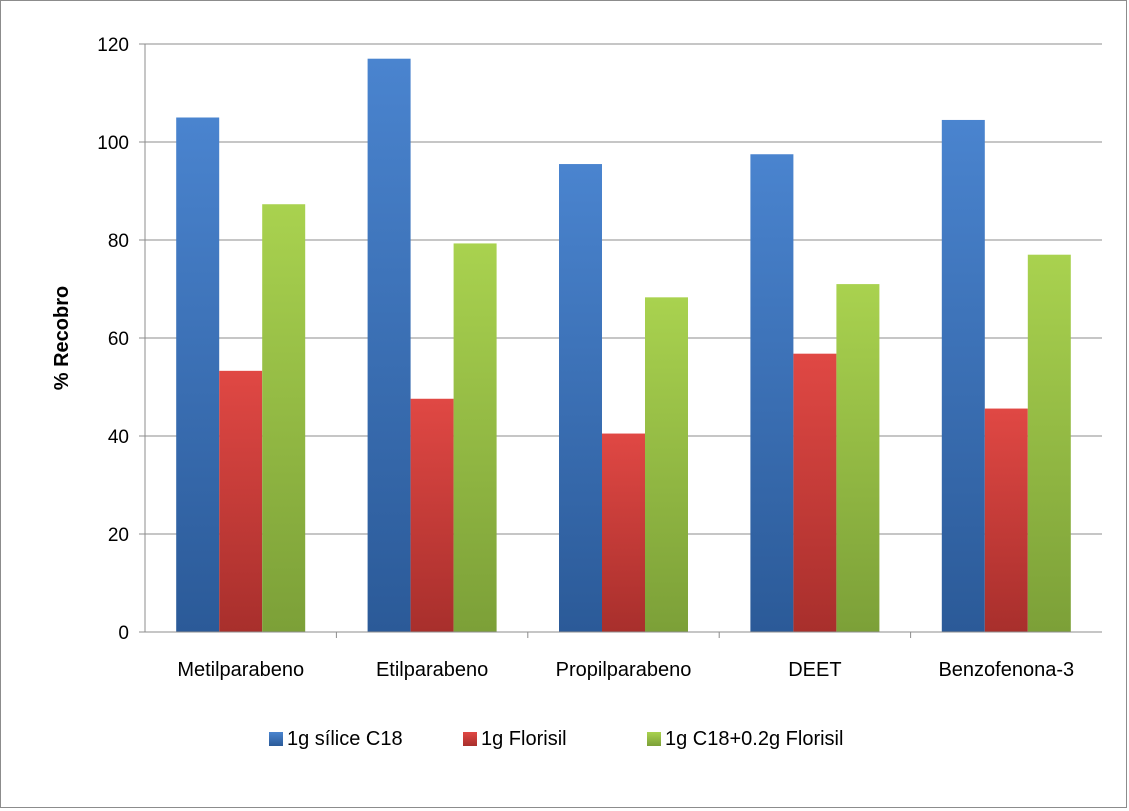  What do you see at coordinates (240, 670) in the screenshot?
I see `x-category-label: Metilparabeno` at bounding box center [240, 670].